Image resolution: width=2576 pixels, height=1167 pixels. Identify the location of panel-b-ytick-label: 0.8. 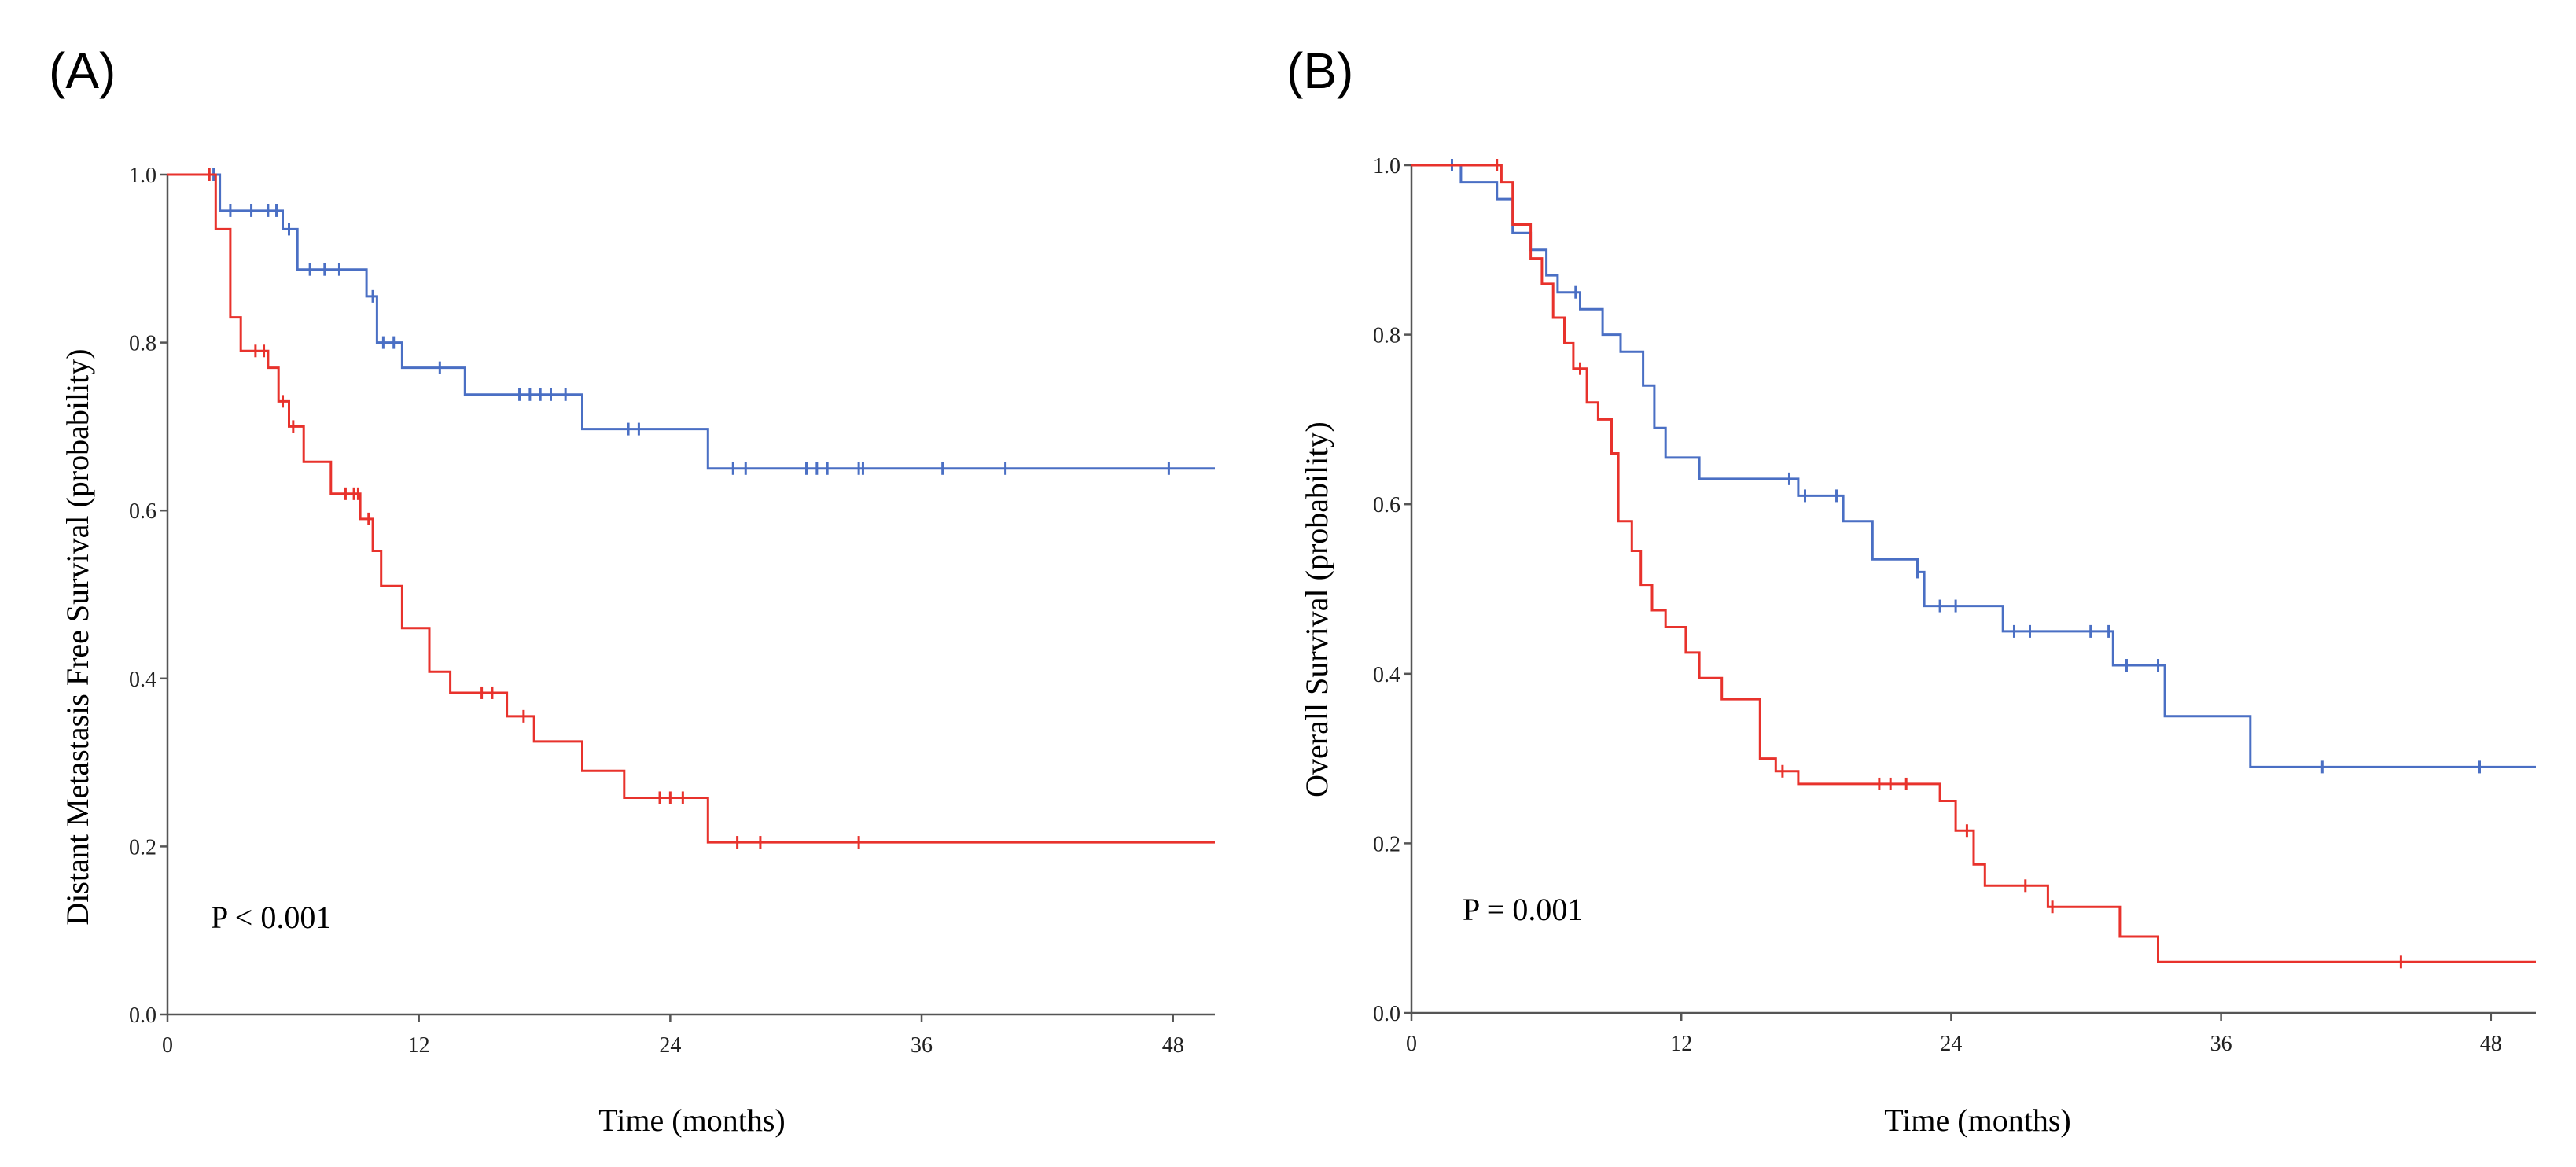
(1386, 336).